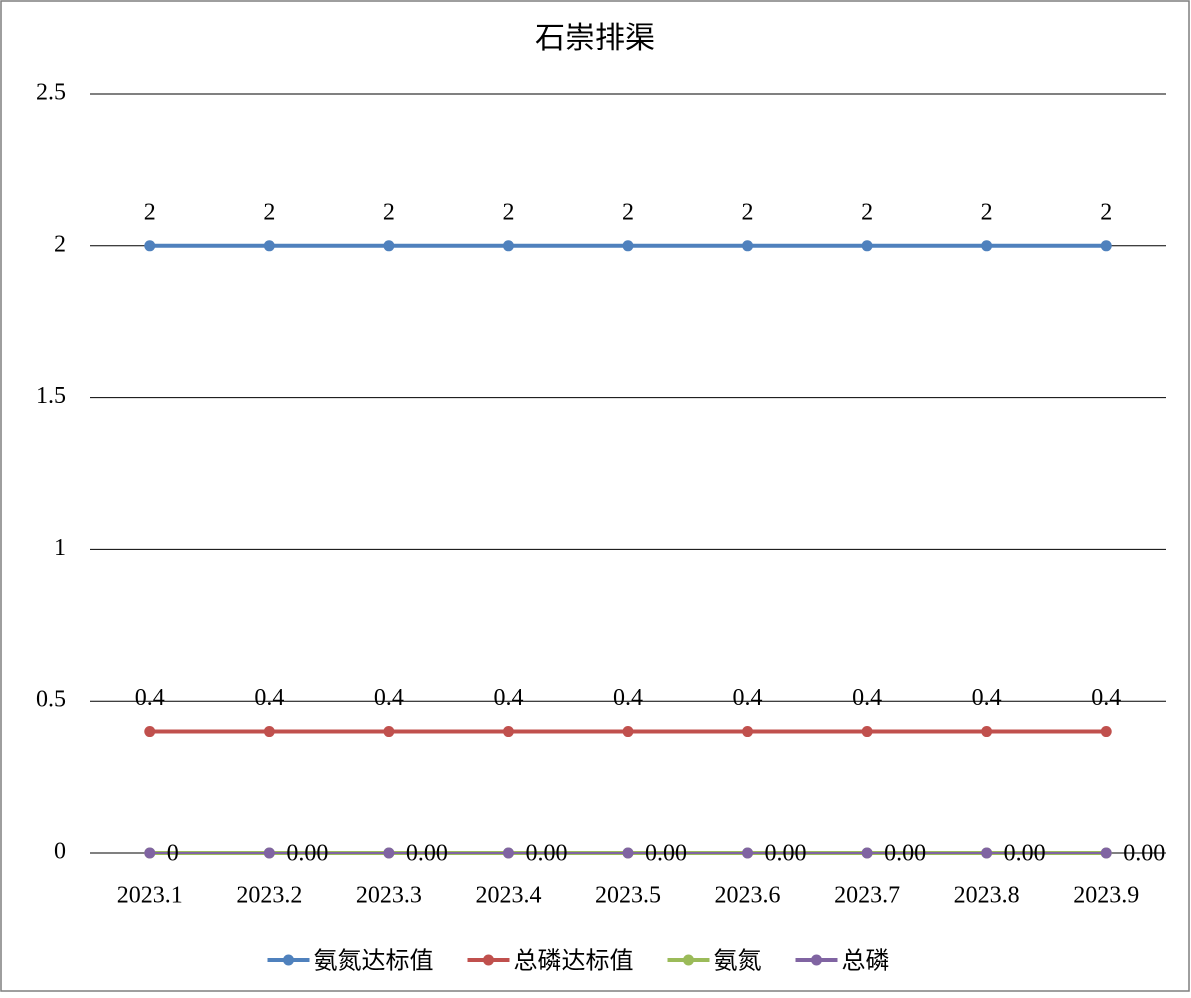 Image resolution: width=1191 pixels, height=998 pixels. I want to click on x-tick-label: 2023.1, so click(150, 896).